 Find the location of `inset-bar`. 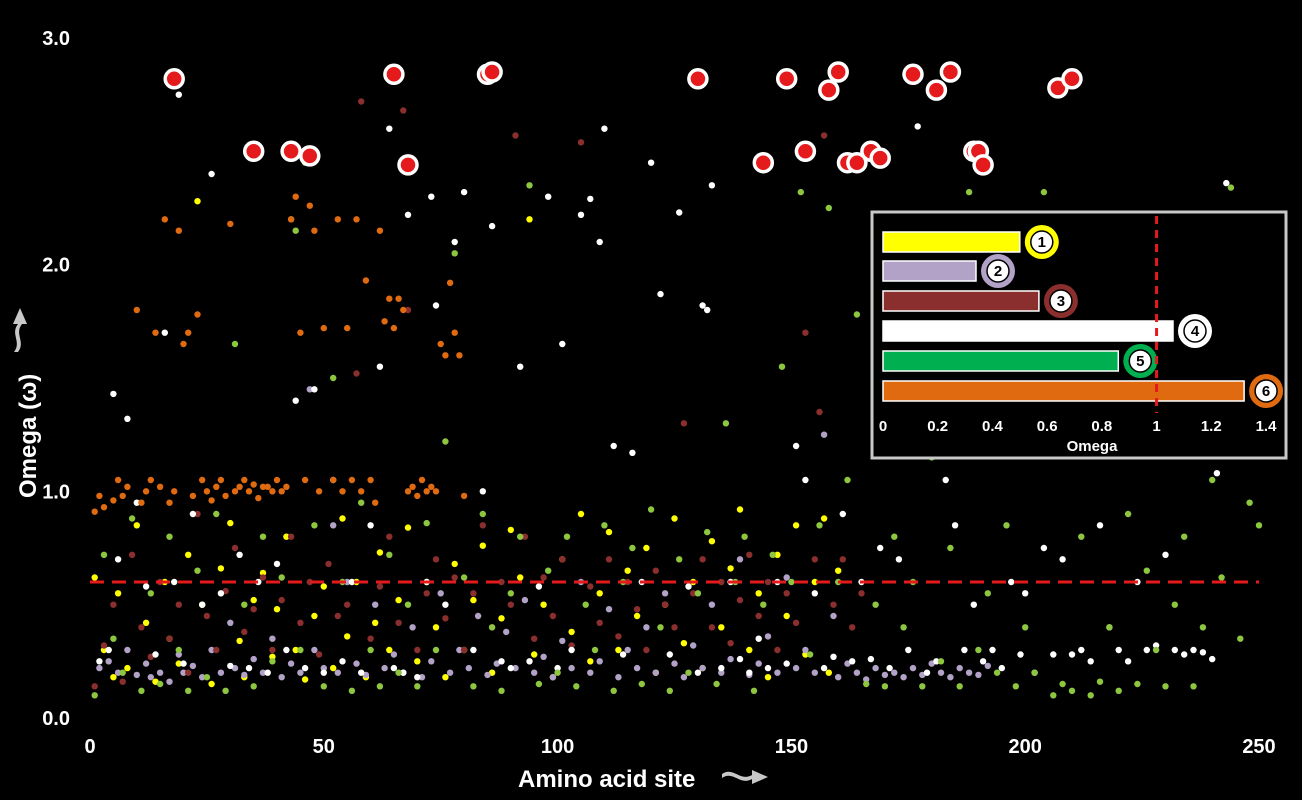

inset-bar is located at coordinates (1001, 361).